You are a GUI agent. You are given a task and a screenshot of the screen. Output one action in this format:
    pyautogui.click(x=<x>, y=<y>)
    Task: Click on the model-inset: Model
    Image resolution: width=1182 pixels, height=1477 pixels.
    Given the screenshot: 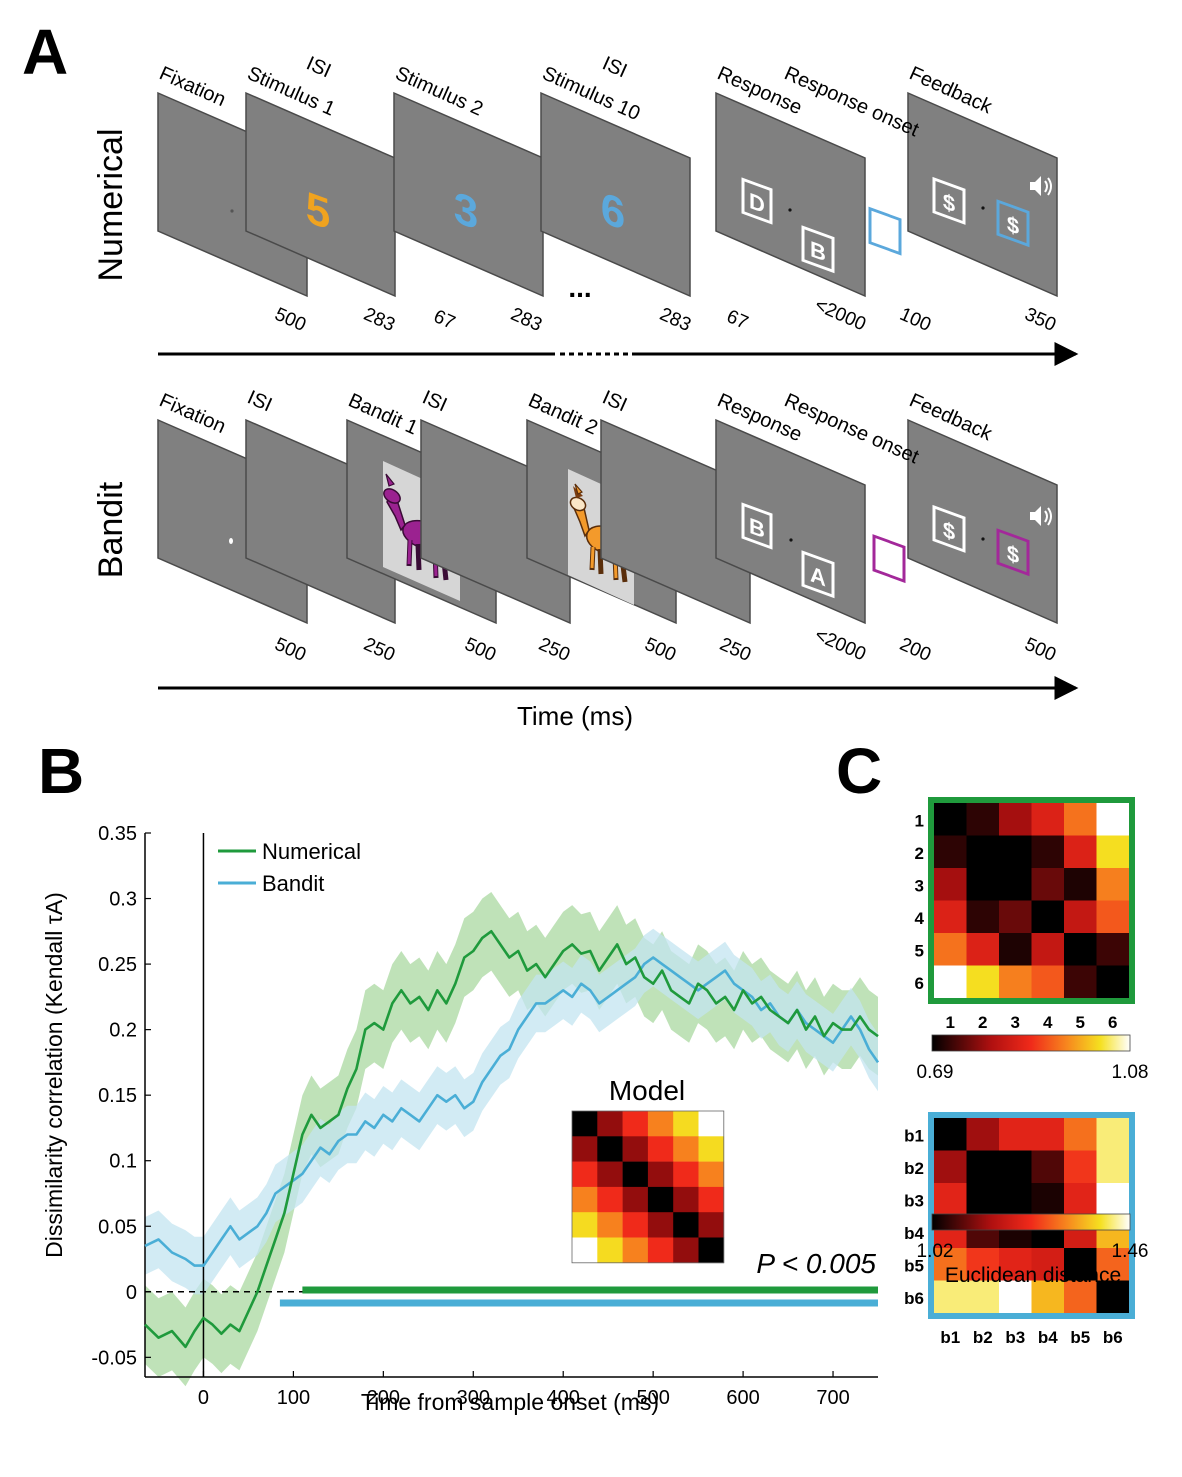 What is the action you would take?
    pyautogui.click(x=648, y=1169)
    